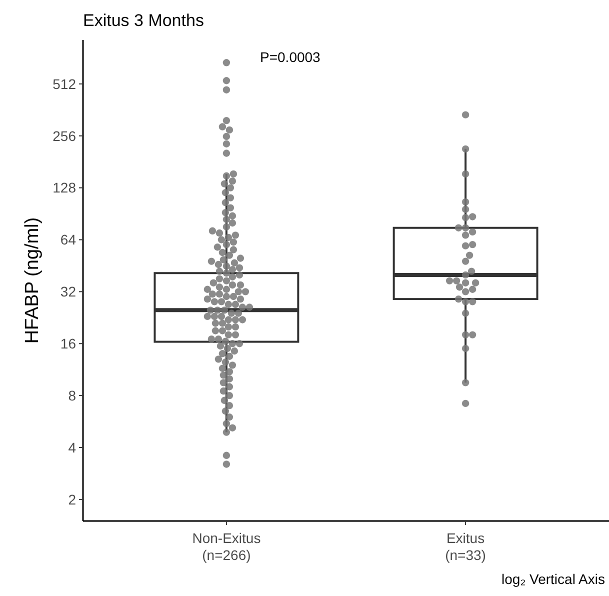 This screenshot has height=596, width=609. Describe the element at coordinates (64, 136) in the screenshot. I see `y-tick-label: 256` at that location.